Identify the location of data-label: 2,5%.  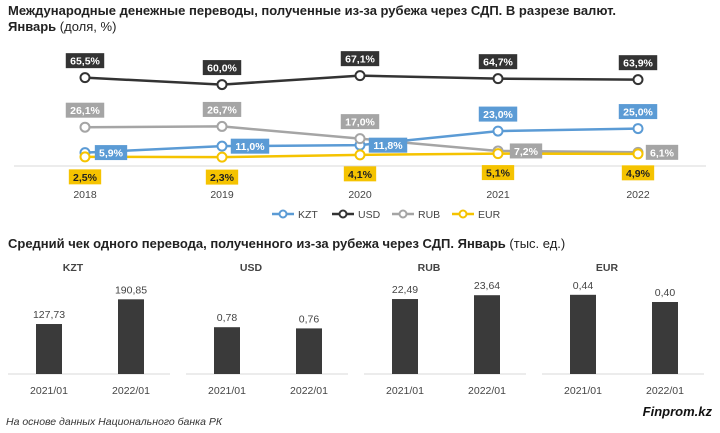
(85, 178).